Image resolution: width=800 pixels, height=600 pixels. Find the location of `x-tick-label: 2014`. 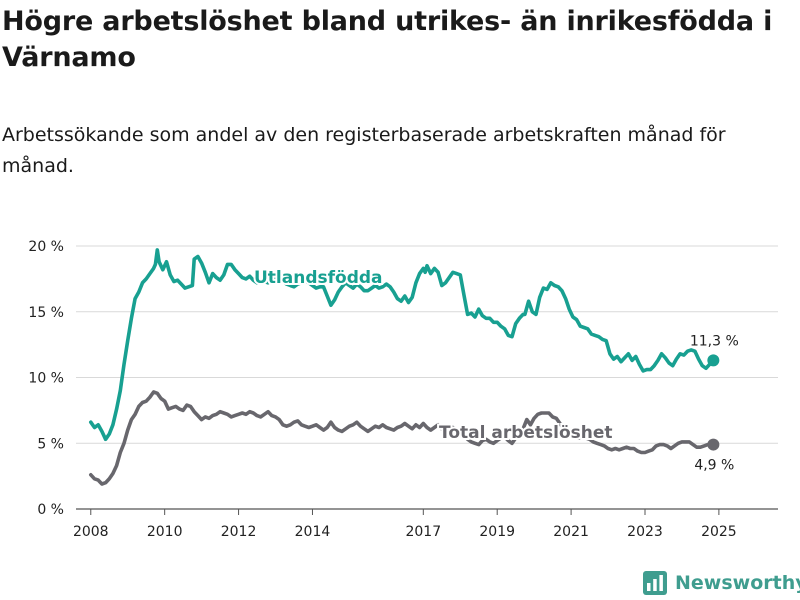

x-tick-label: 2014 is located at coordinates (313, 532).